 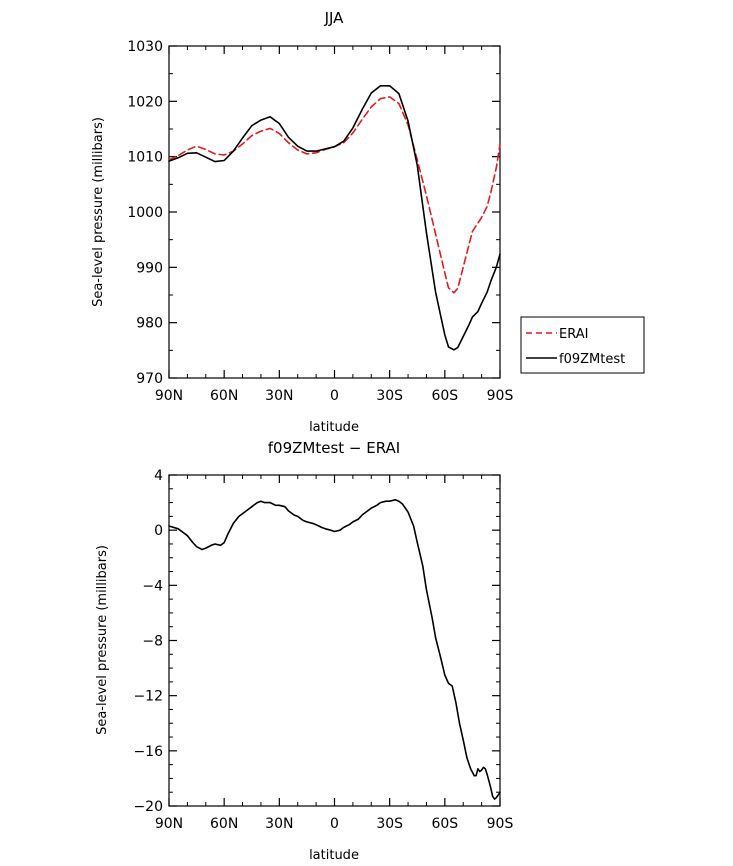 What do you see at coordinates (148, 807) in the screenshot?
I see `y-tick-label: −20` at bounding box center [148, 807].